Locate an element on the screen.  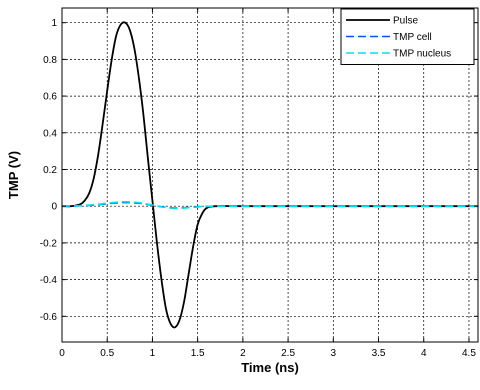
x-tick-label: 0 is located at coordinates (62, 353).